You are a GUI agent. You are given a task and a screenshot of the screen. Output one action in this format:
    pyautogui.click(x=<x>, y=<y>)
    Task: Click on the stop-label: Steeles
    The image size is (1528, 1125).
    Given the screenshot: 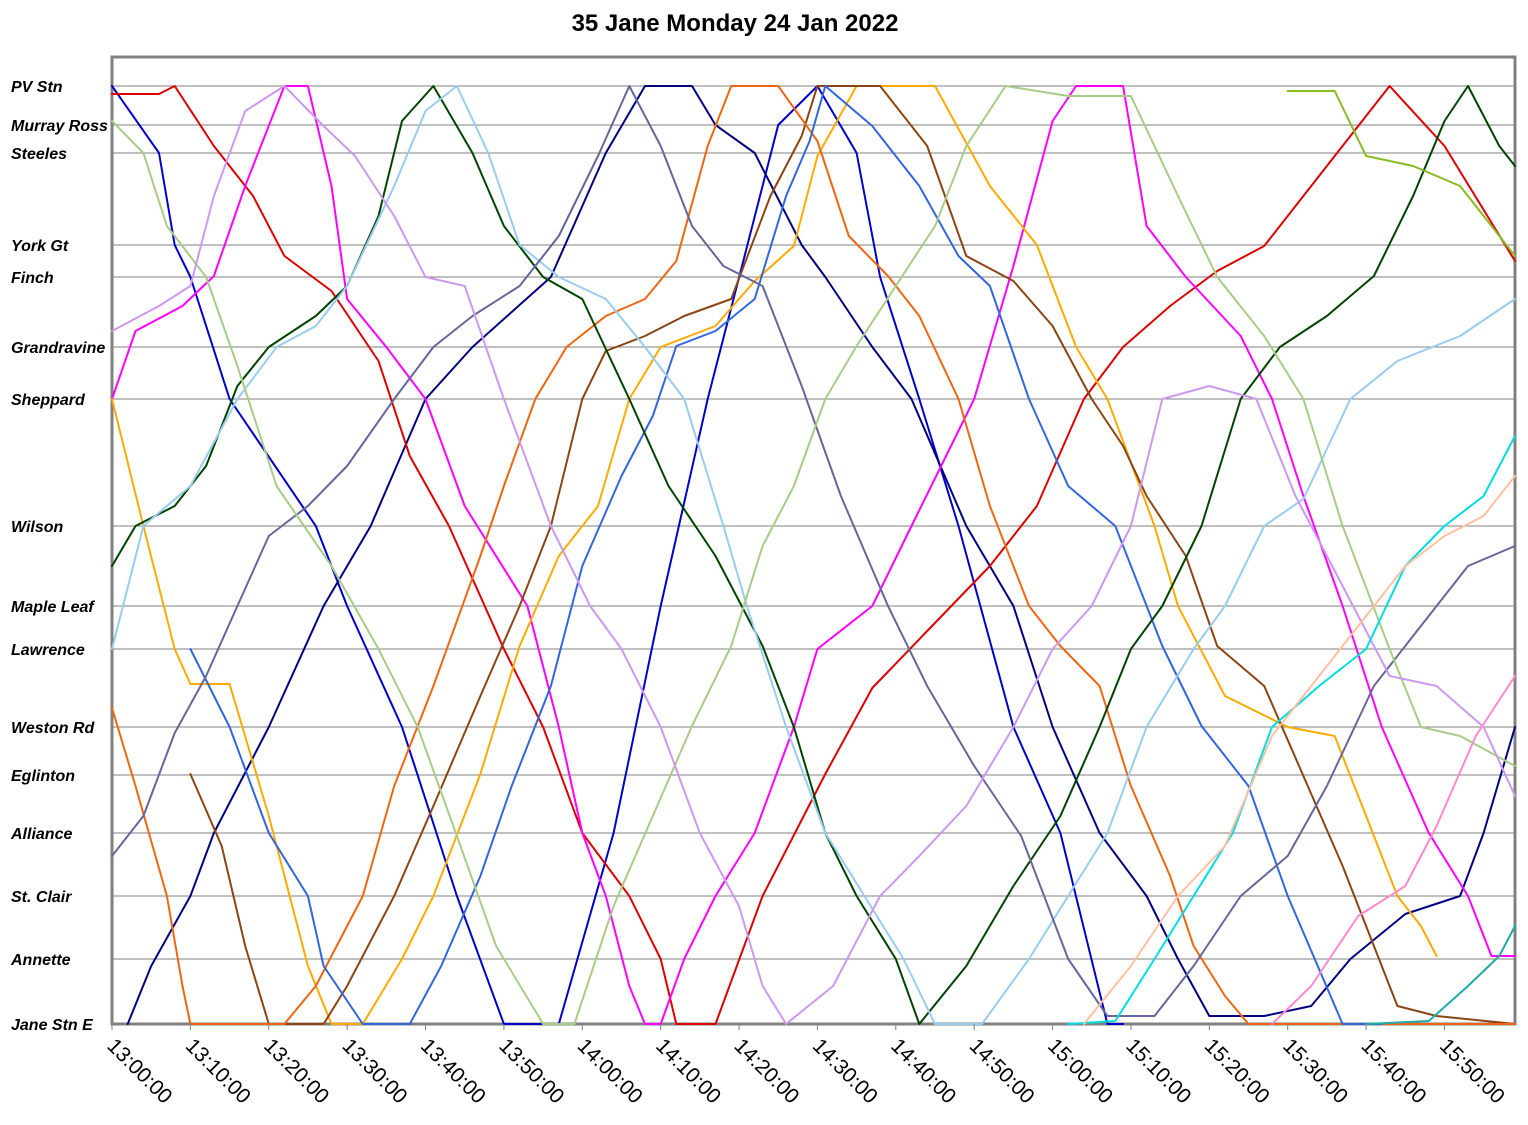 What is the action you would take?
    pyautogui.click(x=39, y=154)
    